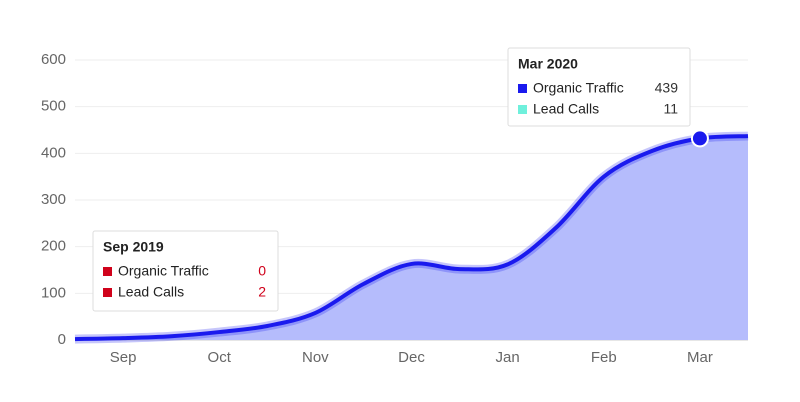  What do you see at coordinates (53, 59) in the screenshot?
I see `y-tick-label: 600` at bounding box center [53, 59].